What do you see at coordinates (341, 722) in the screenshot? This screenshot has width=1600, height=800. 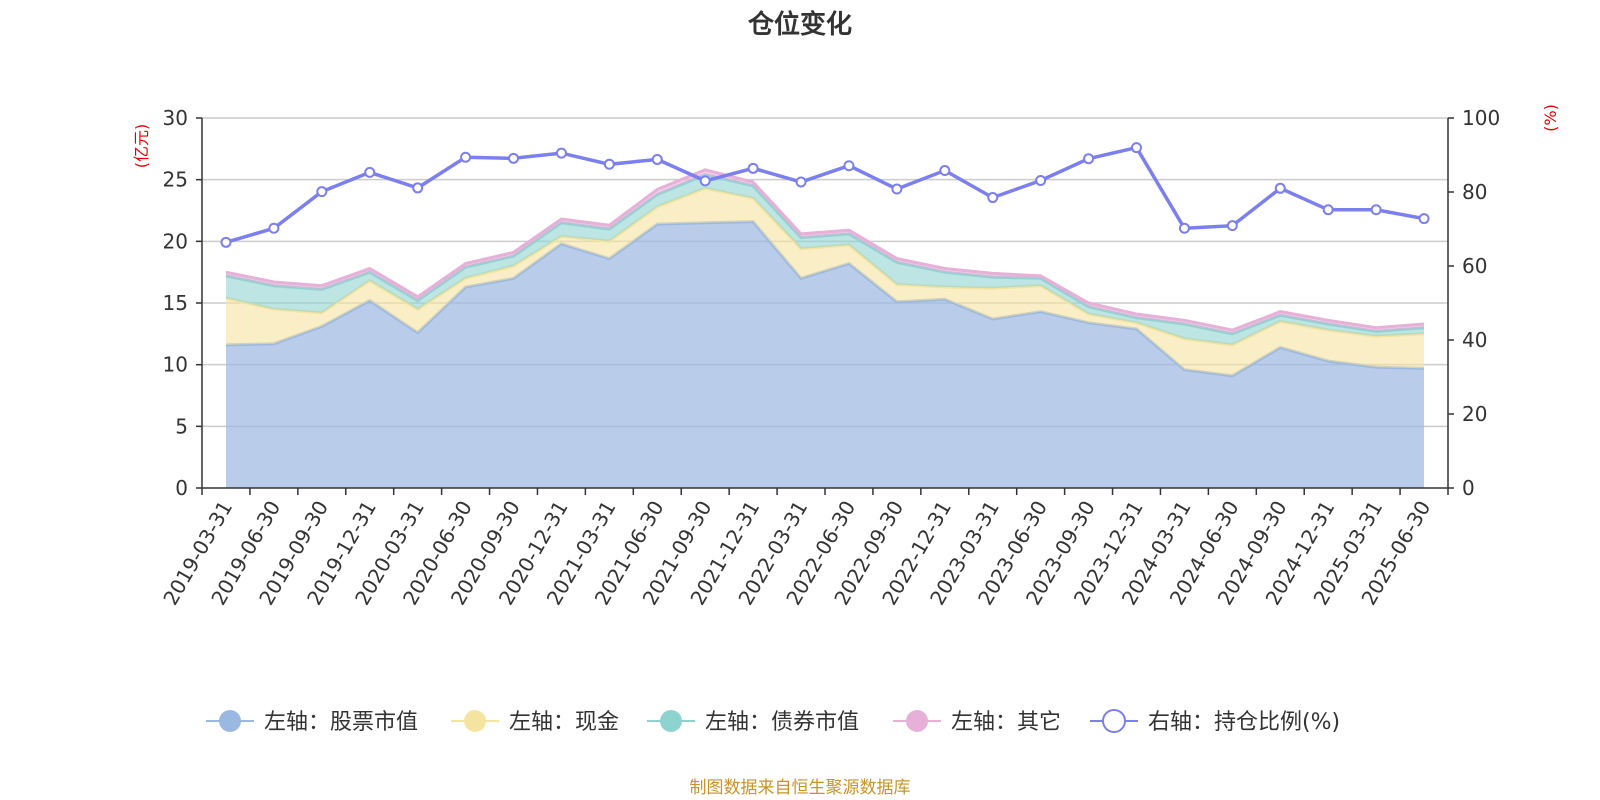 I see `legend-label: 左轴：股票市值` at bounding box center [341, 722].